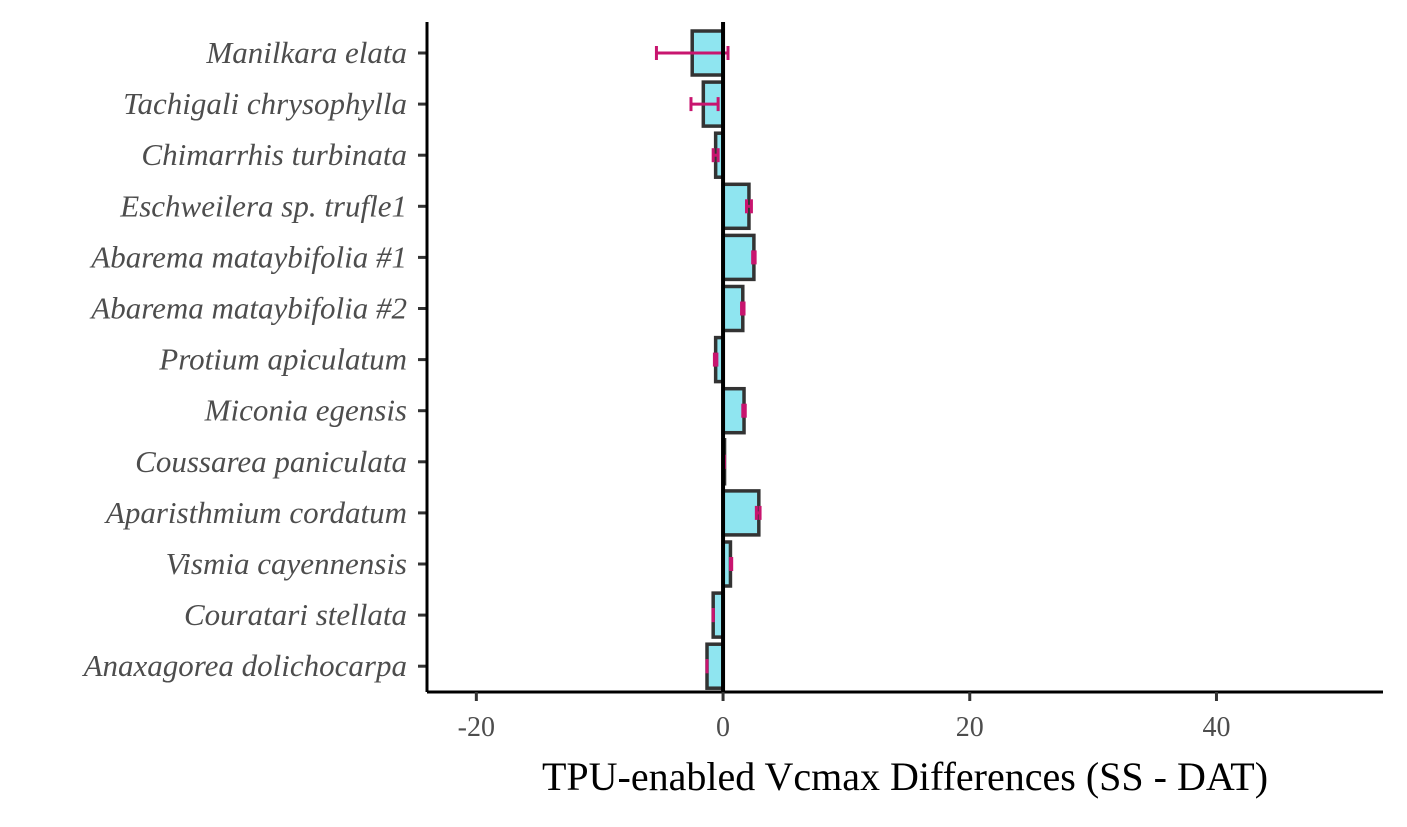 The width and height of the screenshot is (1407, 827). Describe the element at coordinates (286, 563) in the screenshot. I see `category-label: Vismia cayennensis` at that location.